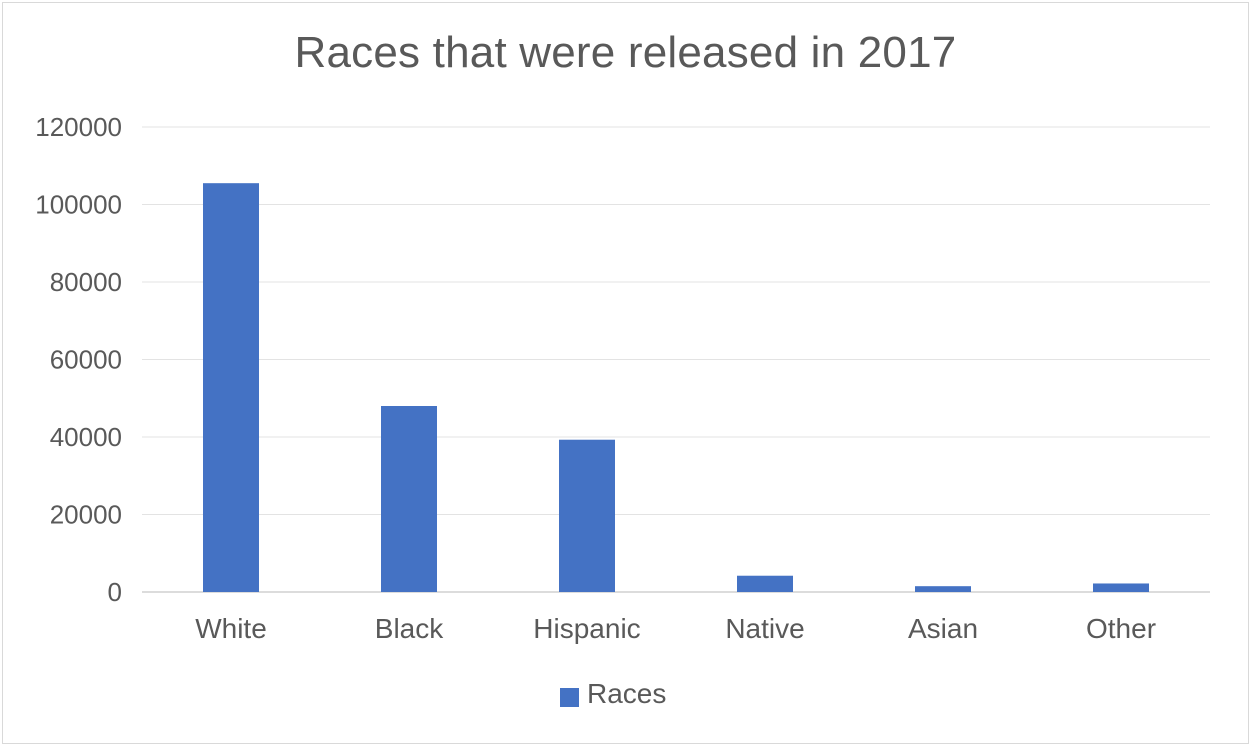 The image size is (1251, 746). Describe the element at coordinates (86, 282) in the screenshot. I see `y-tick-label: 80000` at that location.